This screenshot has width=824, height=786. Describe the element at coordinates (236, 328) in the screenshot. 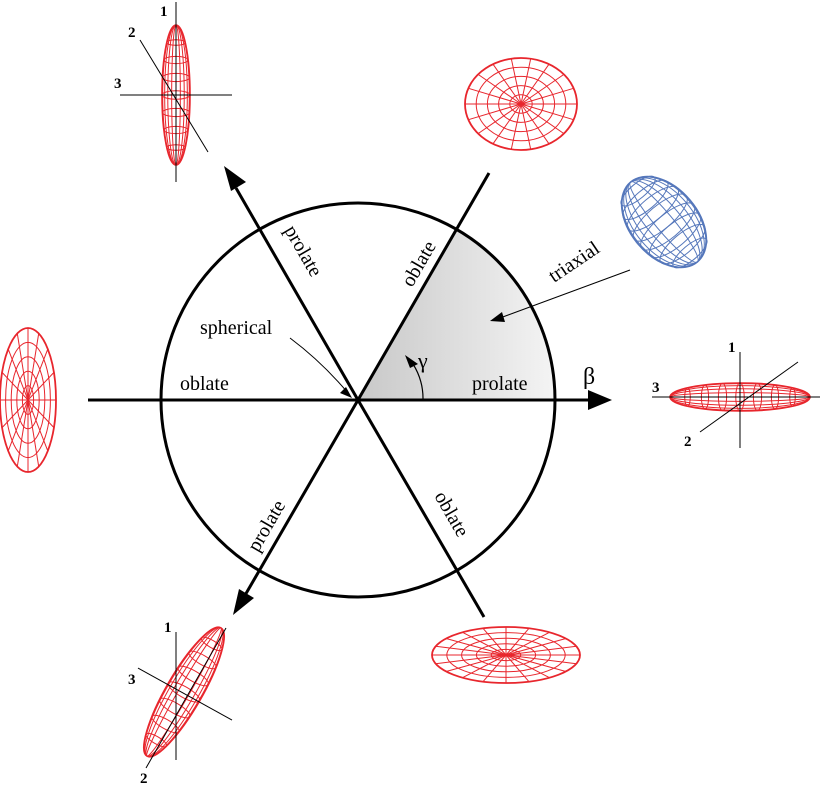

I see `spherical-label: spherical` at that location.